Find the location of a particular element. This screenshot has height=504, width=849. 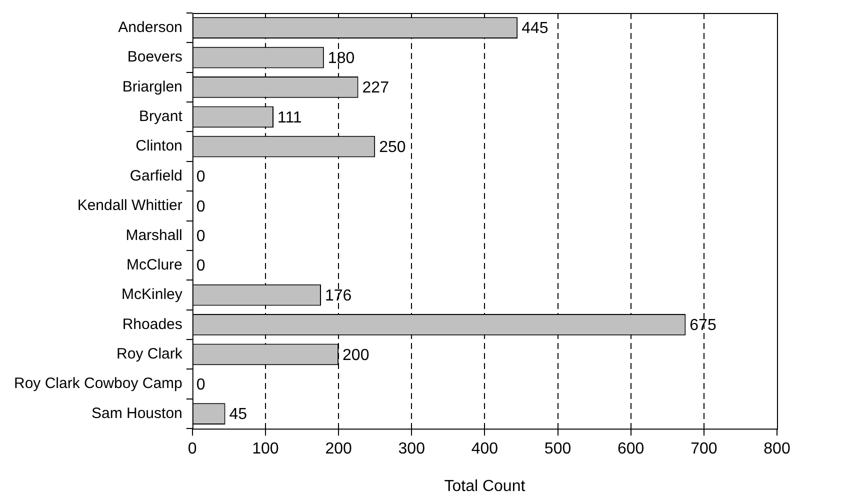

y-tick-label: Roy Clark is located at coordinates (149, 354).